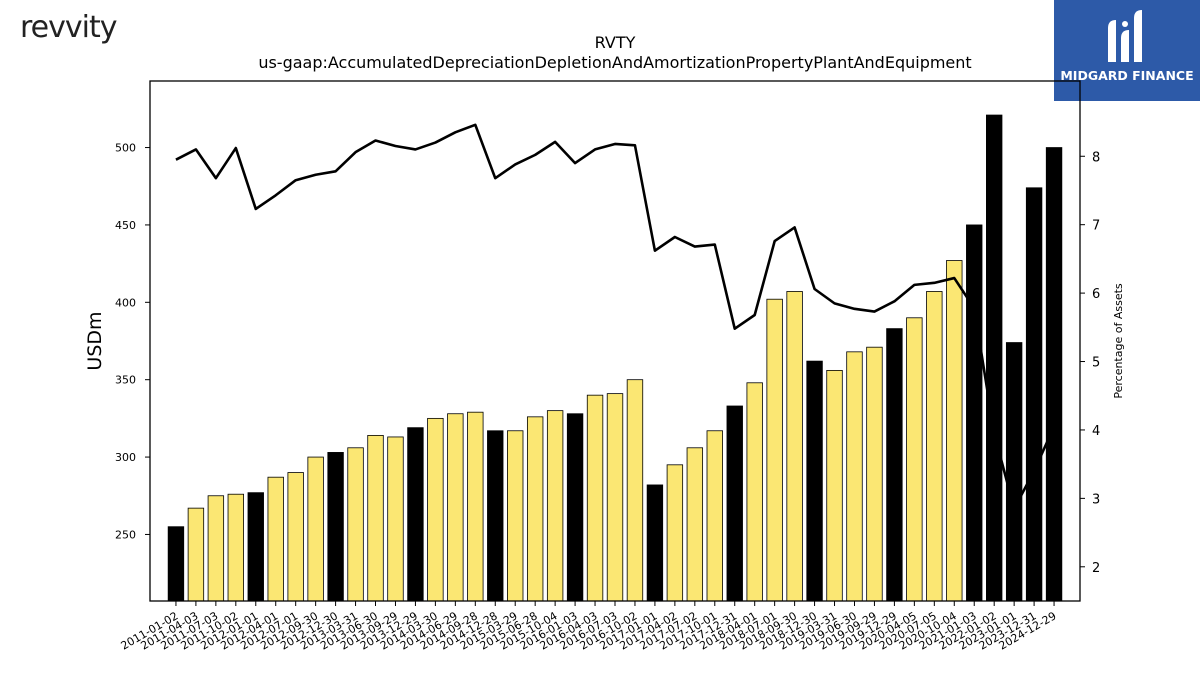 The height and width of the screenshot is (675, 1200). Describe the element at coordinates (1096, 294) in the screenshot. I see `y2-tick-label: 6` at that location.